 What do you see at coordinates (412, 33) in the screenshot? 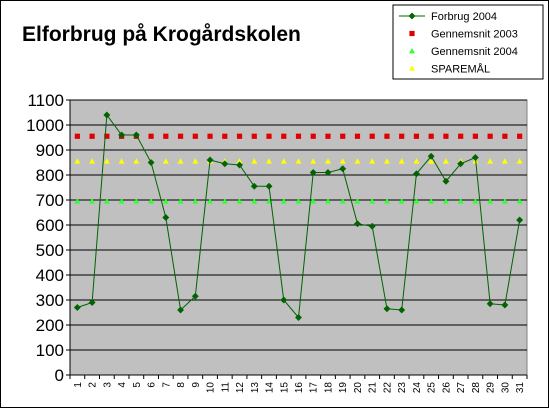
I see `legend-marker-gennemsnit-2003` at bounding box center [412, 33].